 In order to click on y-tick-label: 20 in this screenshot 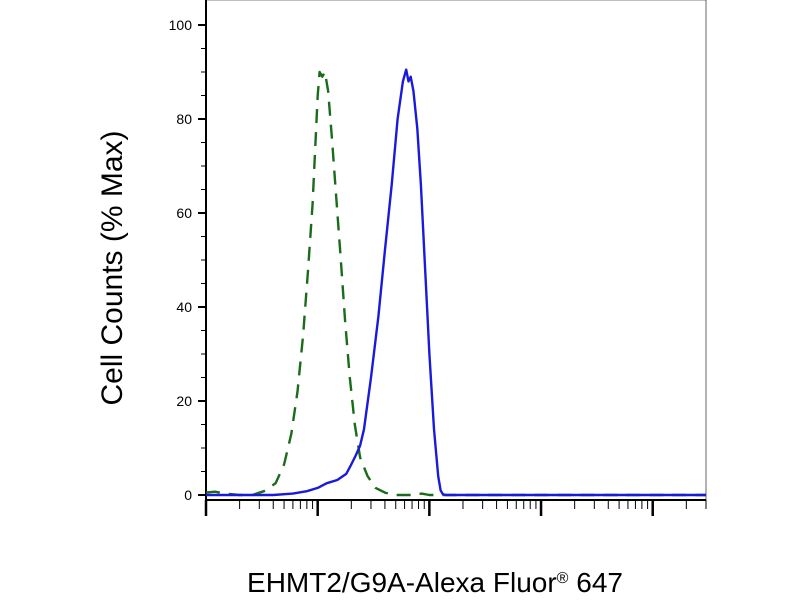, I will do `click(184, 401)`.